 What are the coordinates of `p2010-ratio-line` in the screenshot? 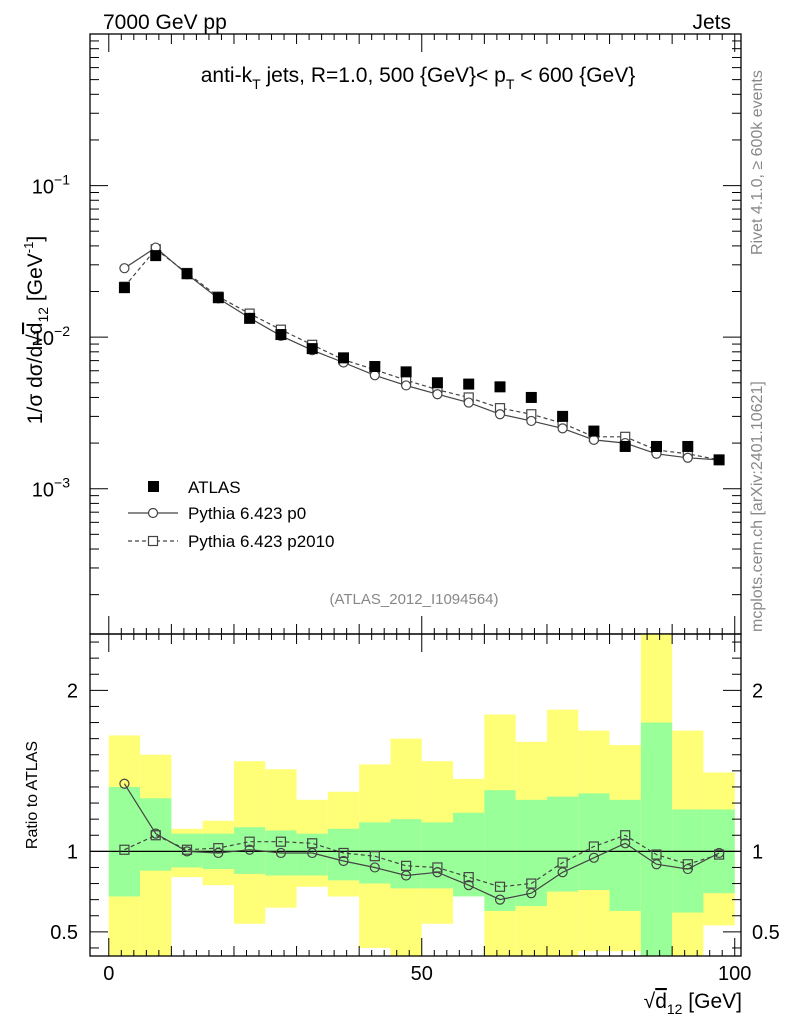 It's located at (422, 861).